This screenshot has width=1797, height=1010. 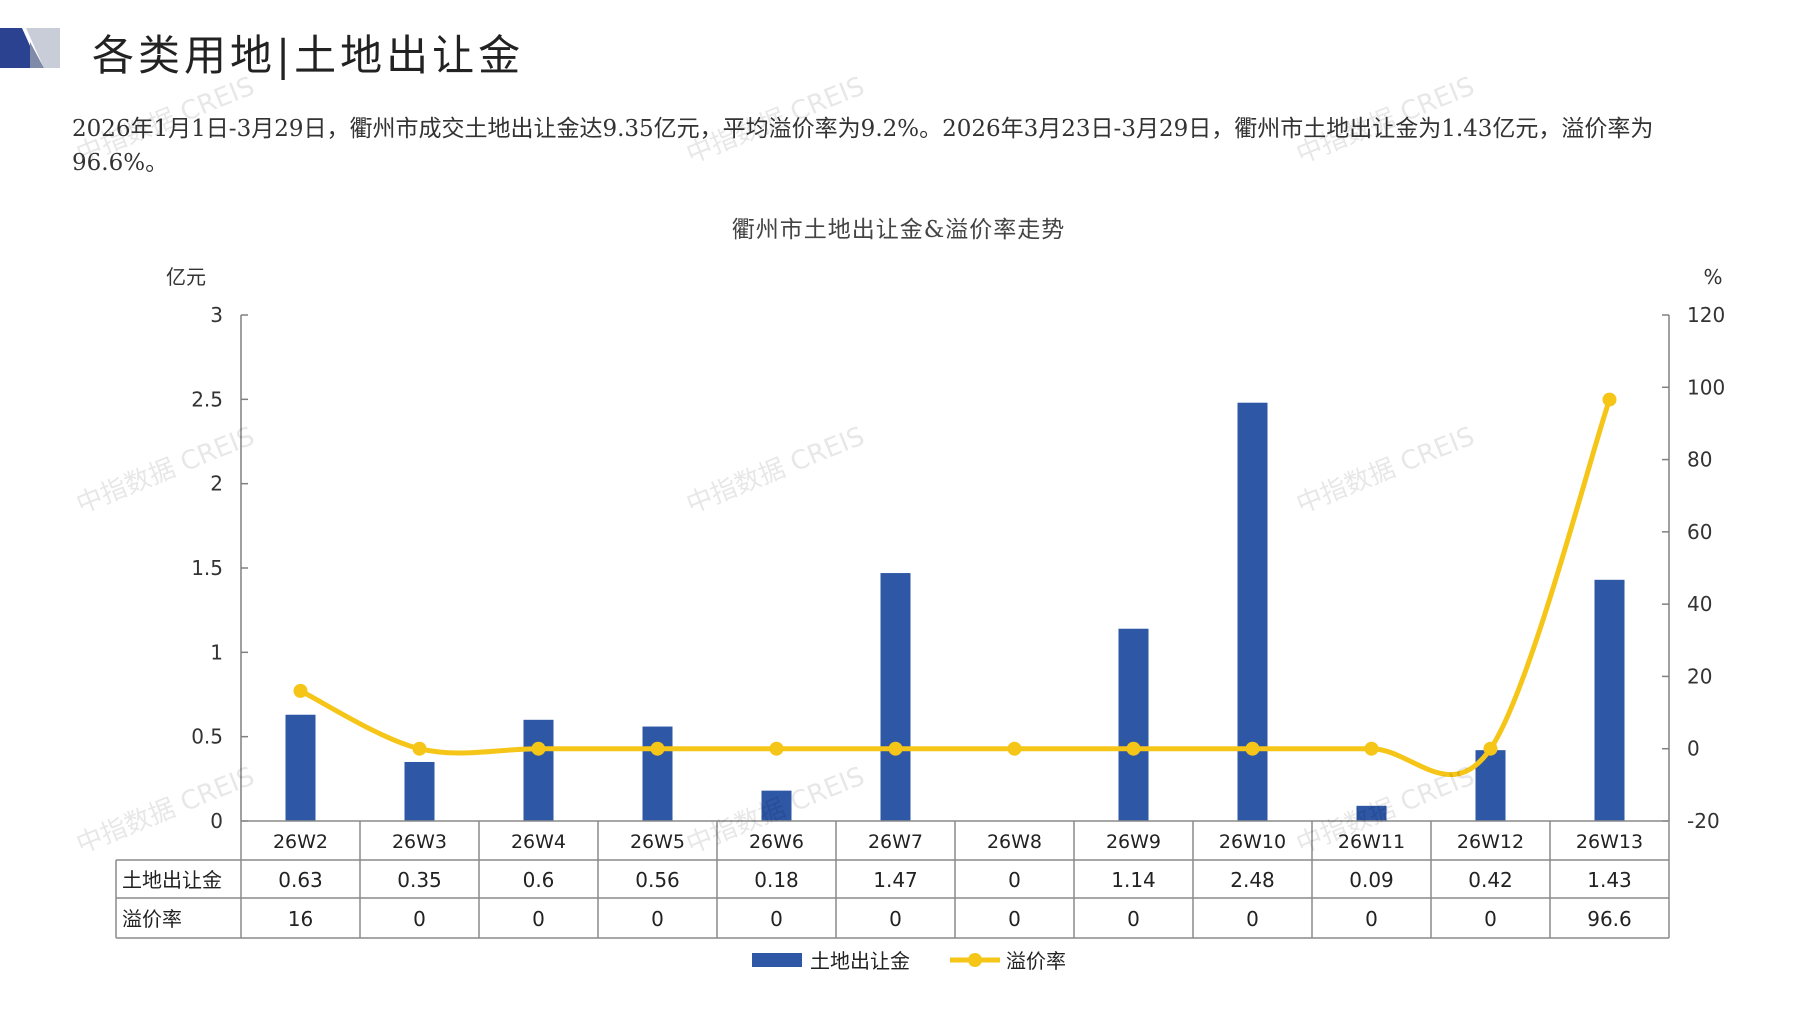 What do you see at coordinates (419, 842) in the screenshot?
I see `category-label: 26W3` at bounding box center [419, 842].